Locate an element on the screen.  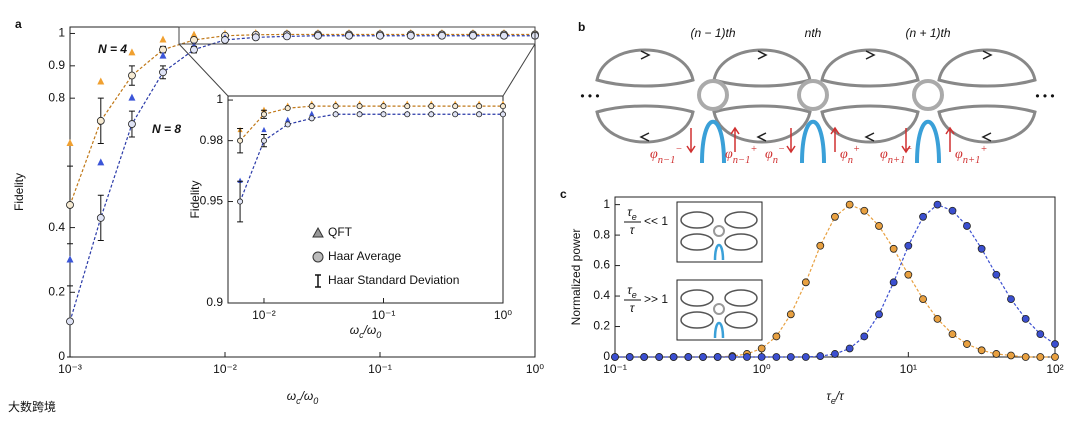
cell-label: nth is located at coordinates (813, 33).